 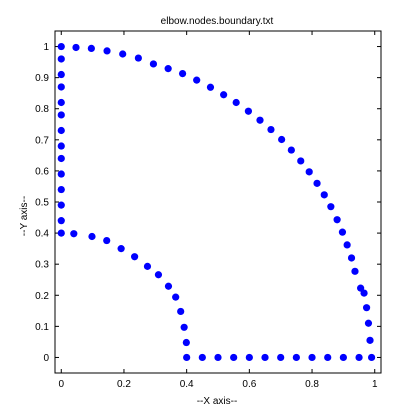 What do you see at coordinates (46, 47) in the screenshot?
I see `y-tick-label: 1` at bounding box center [46, 47].